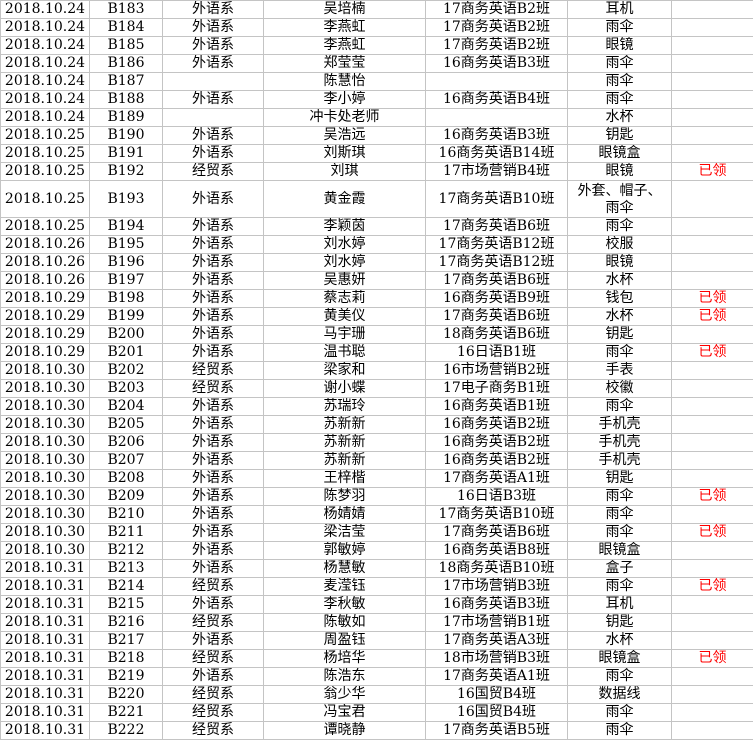  What do you see at coordinates (126, 515) in the screenshot?
I see `cell-id: B210` at bounding box center [126, 515].